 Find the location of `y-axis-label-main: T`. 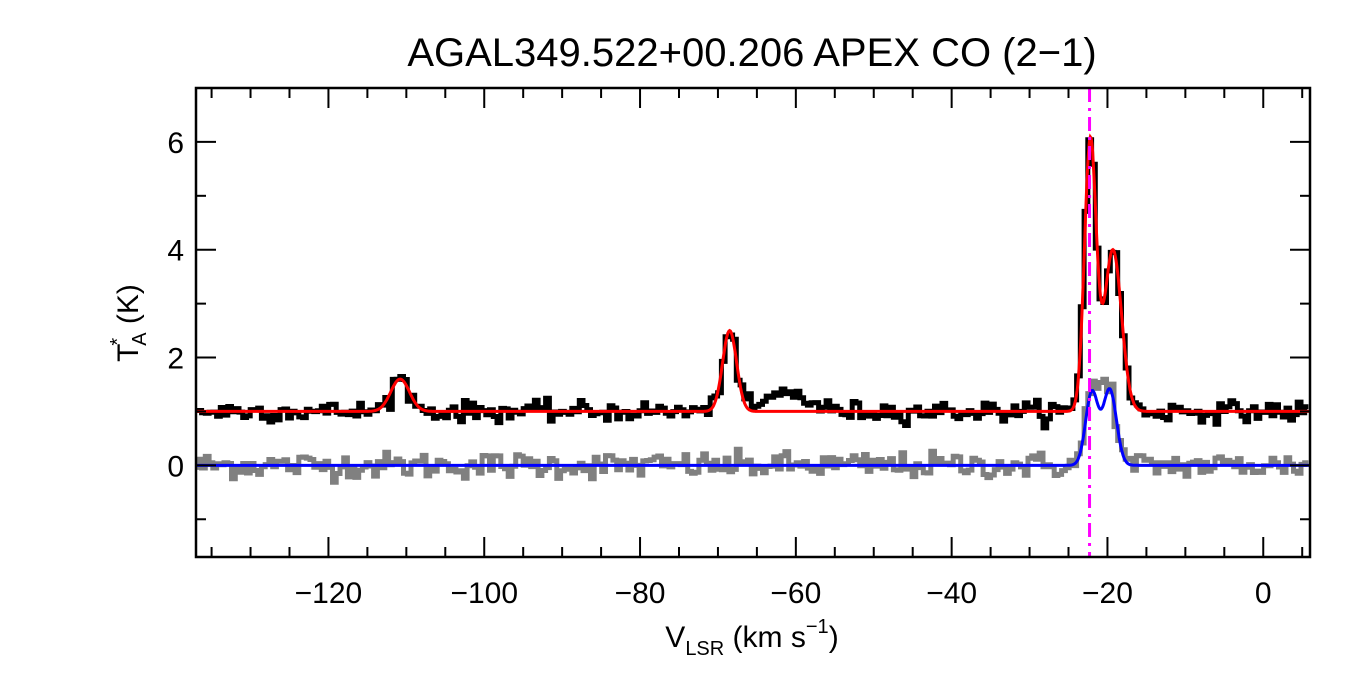

y-axis-label-main: T is located at coordinates (128, 353).